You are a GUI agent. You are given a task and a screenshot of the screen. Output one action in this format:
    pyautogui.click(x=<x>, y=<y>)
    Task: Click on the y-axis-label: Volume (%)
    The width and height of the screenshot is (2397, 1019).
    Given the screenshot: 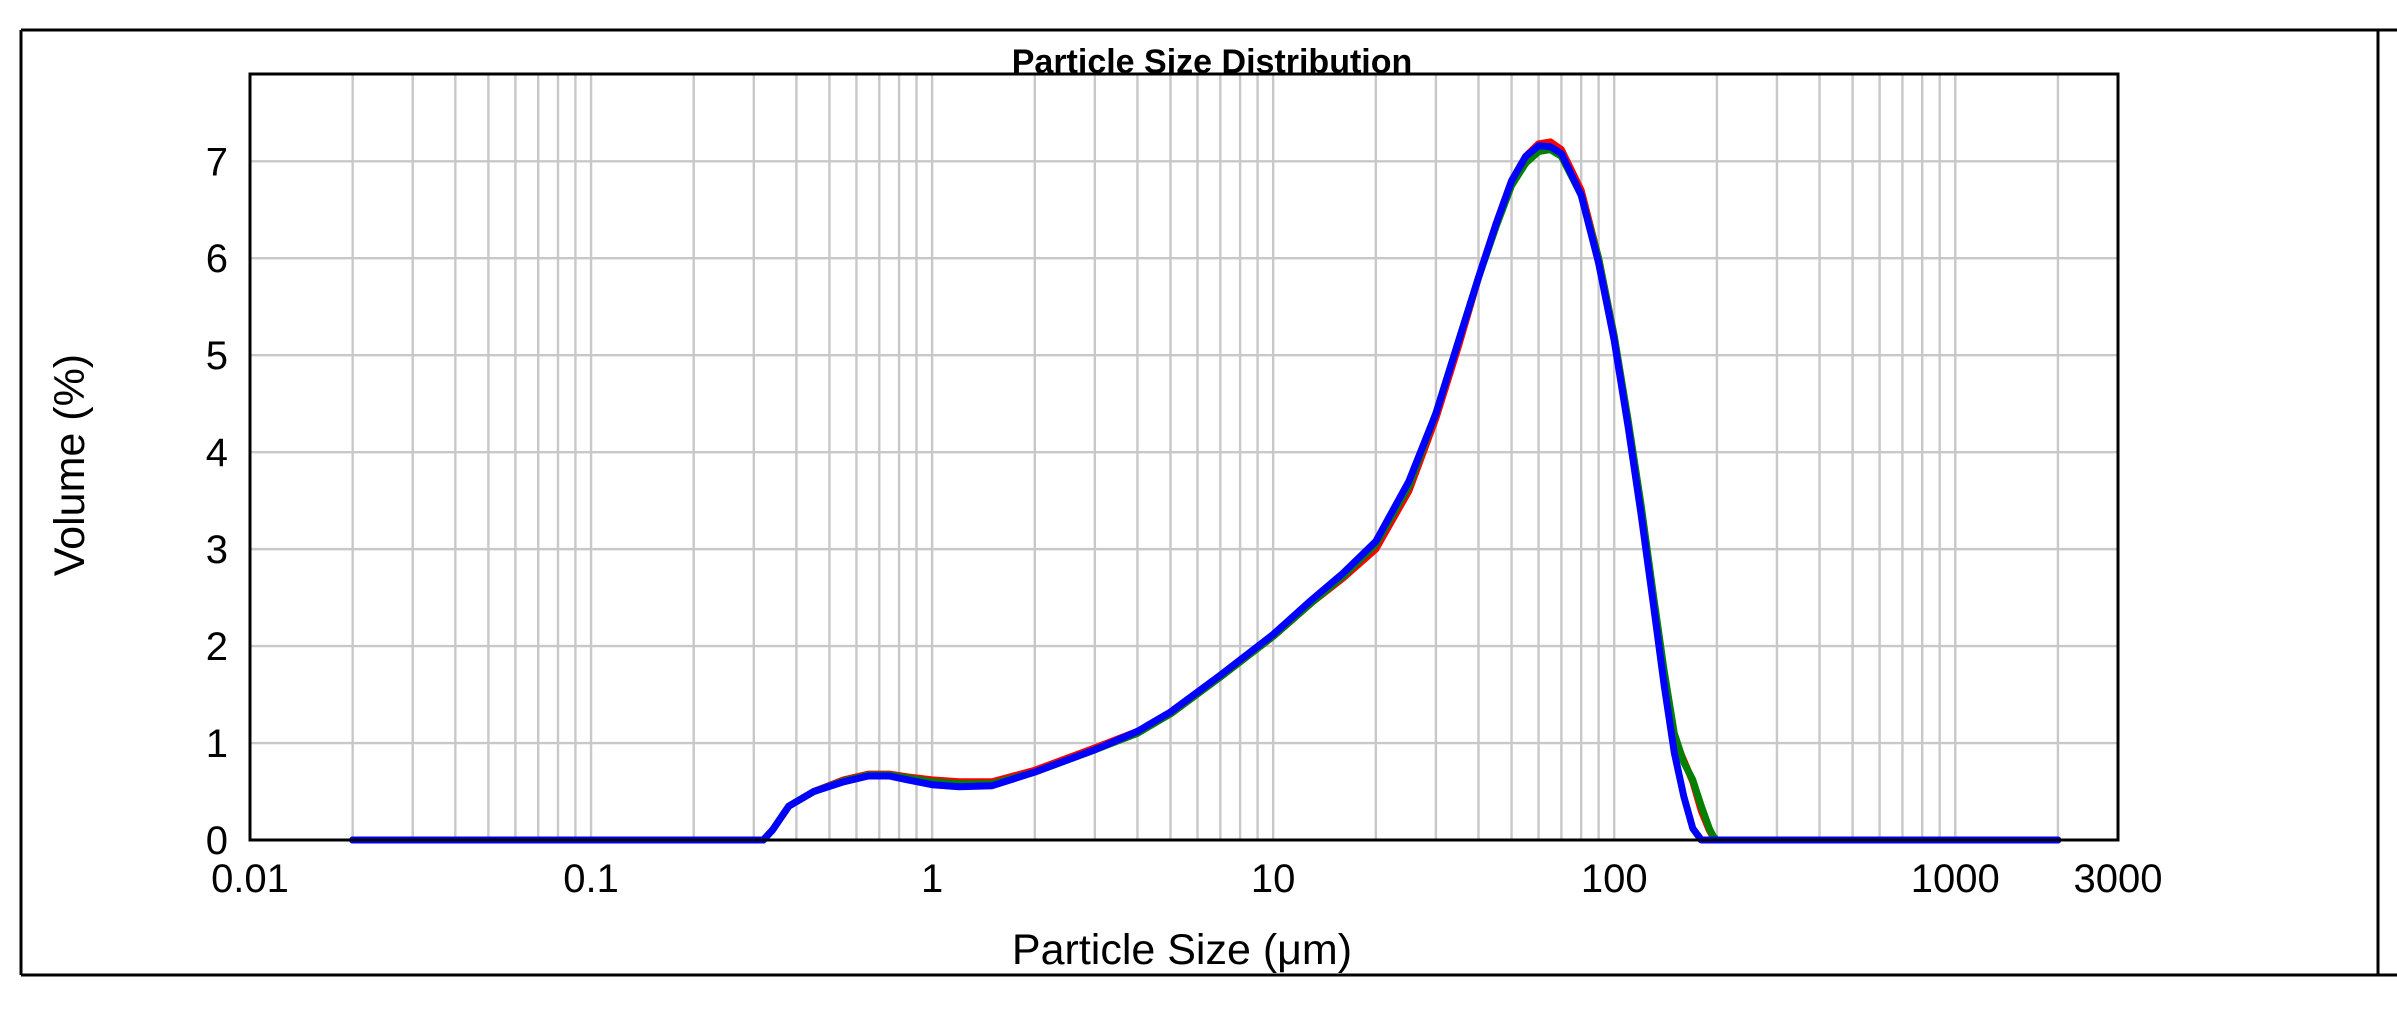 What is the action you would take?
    pyautogui.click(x=70, y=465)
    